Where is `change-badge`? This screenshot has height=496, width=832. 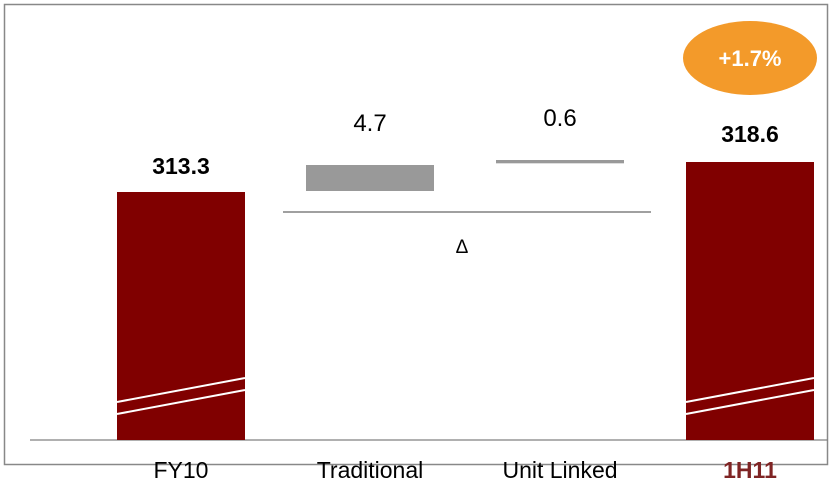 change-badge is located at coordinates (750, 58).